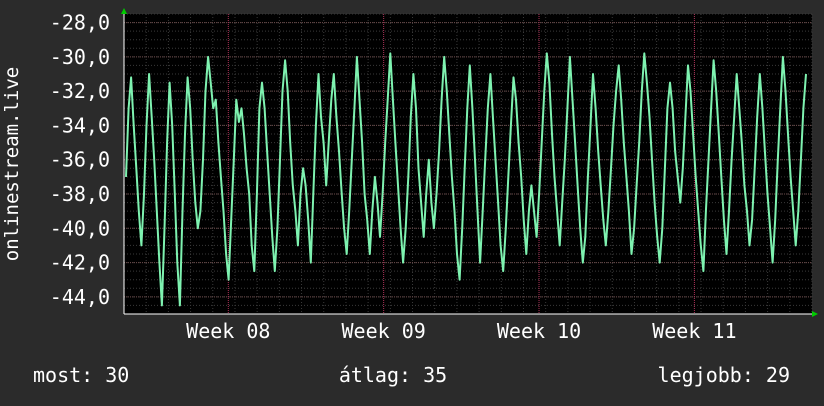 The width and height of the screenshot is (824, 406). What do you see at coordinates (393, 375) in the screenshot?
I see `footer-average: átlag: 35` at bounding box center [393, 375].